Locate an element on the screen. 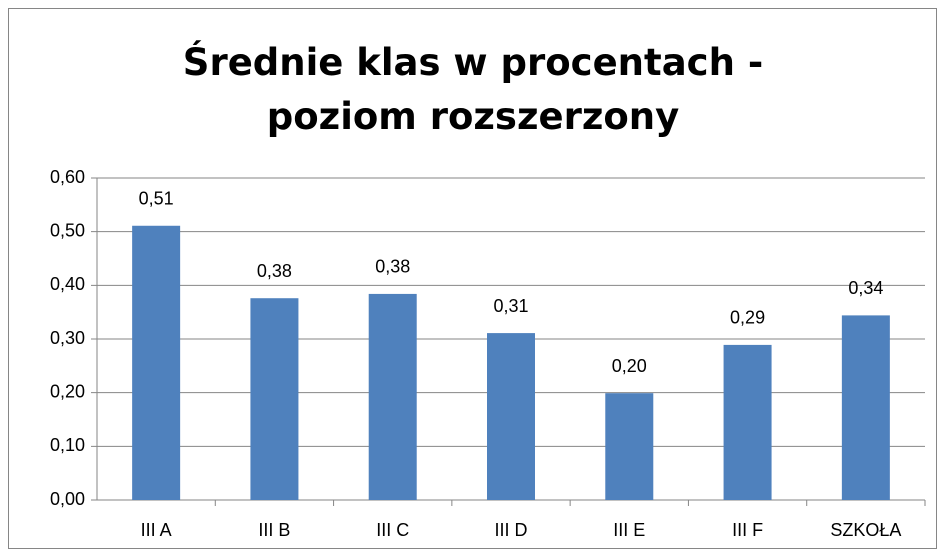 The image size is (946, 558). y-tick-label: 0,20 is located at coordinates (67, 391).